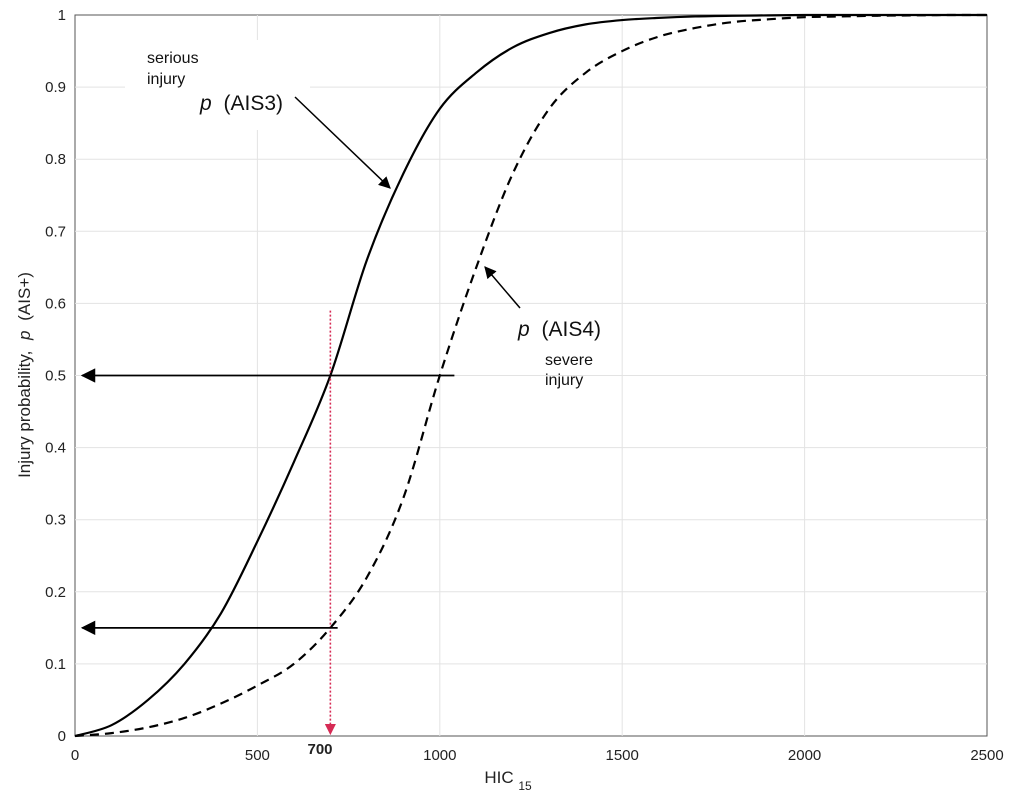 The width and height of the screenshot is (1017, 806). Describe the element at coordinates (55, 159) in the screenshot. I see `y-tick-label: 0.8` at that location.